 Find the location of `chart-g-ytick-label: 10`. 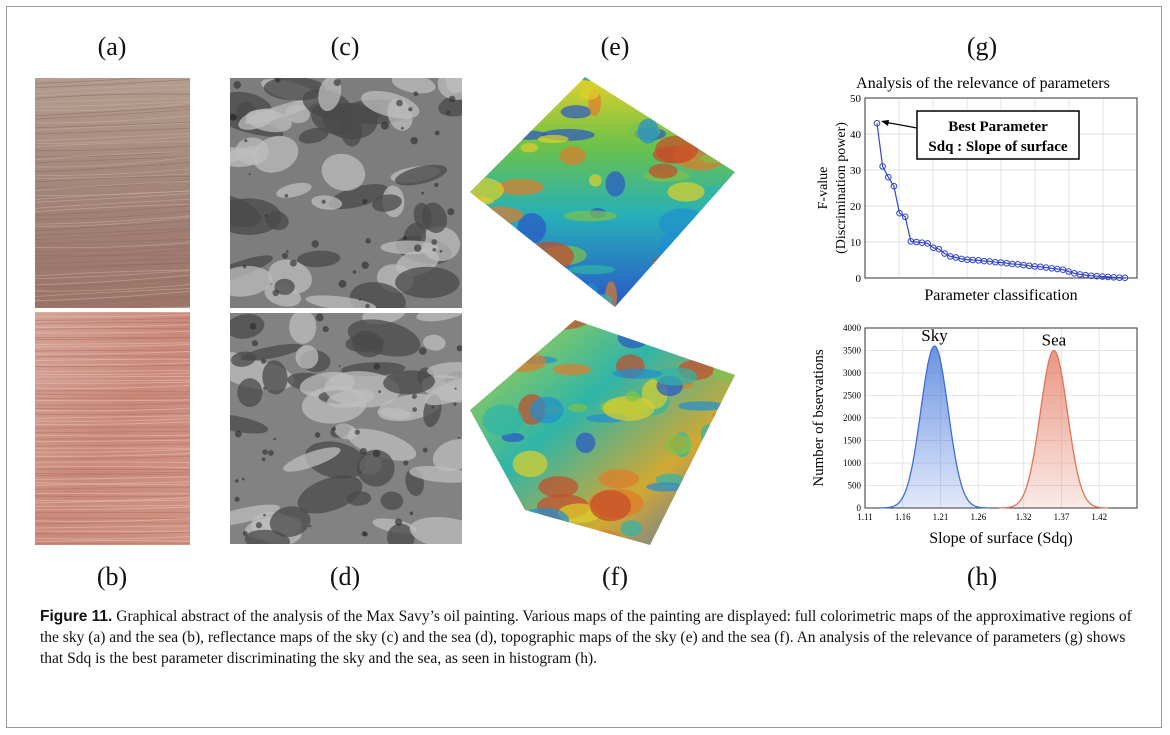

chart-g-ytick-label: 10 is located at coordinates (856, 243).